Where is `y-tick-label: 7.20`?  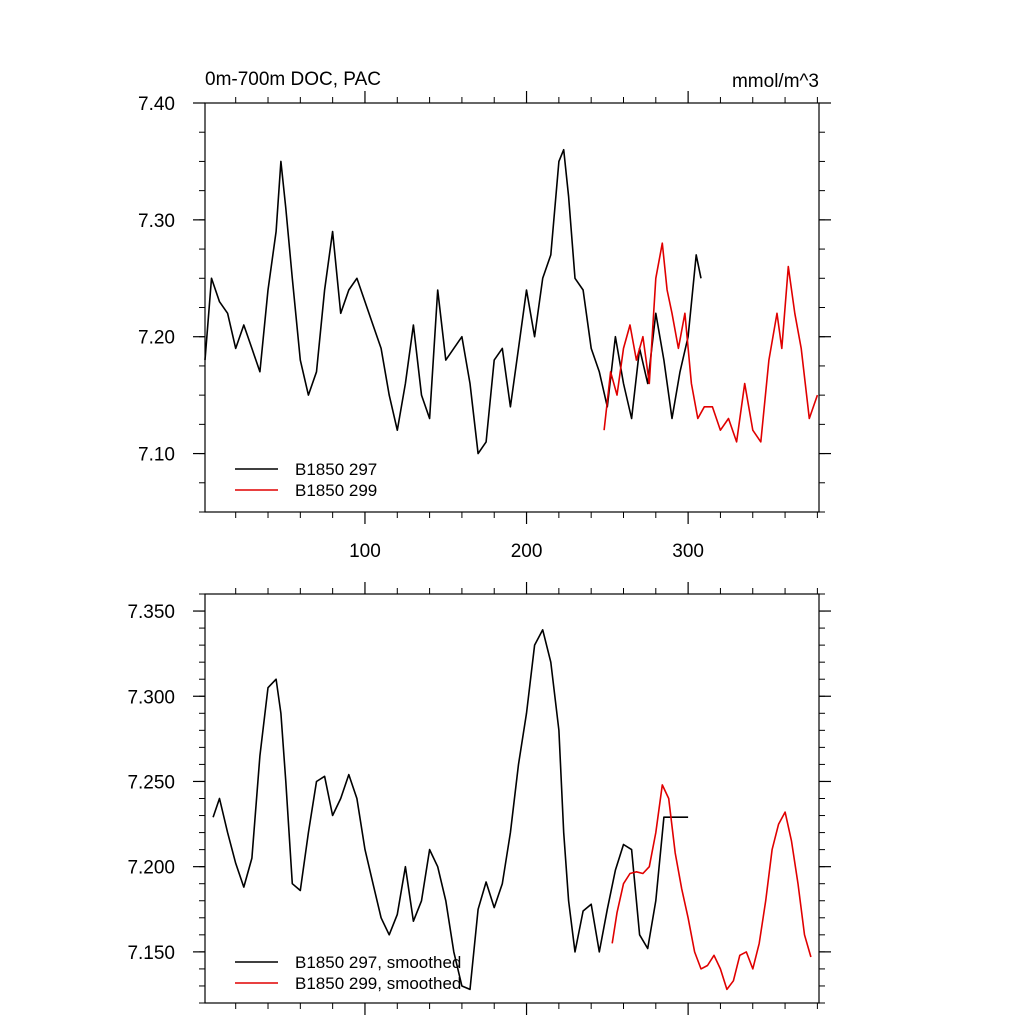
y-tick-label: 7.20 is located at coordinates (156, 338).